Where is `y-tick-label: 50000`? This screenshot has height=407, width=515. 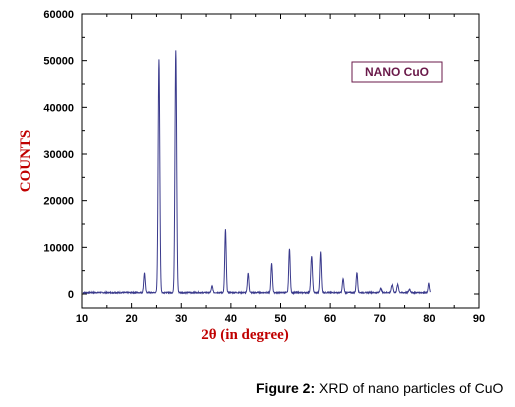 y-tick-label: 50000 is located at coordinates (58, 62).